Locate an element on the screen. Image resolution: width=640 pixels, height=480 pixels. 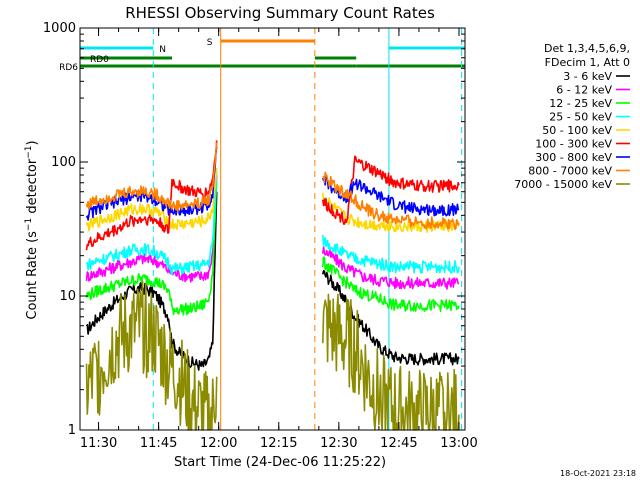
chart-title: RHESSI Observing Summary Count Rates is located at coordinates (280, 13).